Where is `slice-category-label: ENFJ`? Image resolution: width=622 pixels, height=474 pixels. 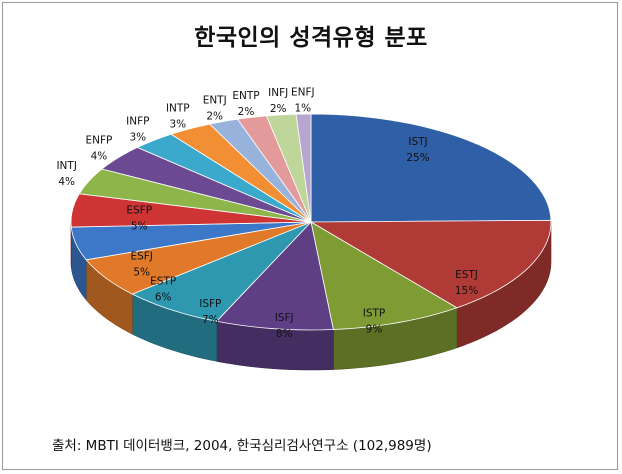 slice-category-label: ENFJ is located at coordinates (303, 92).